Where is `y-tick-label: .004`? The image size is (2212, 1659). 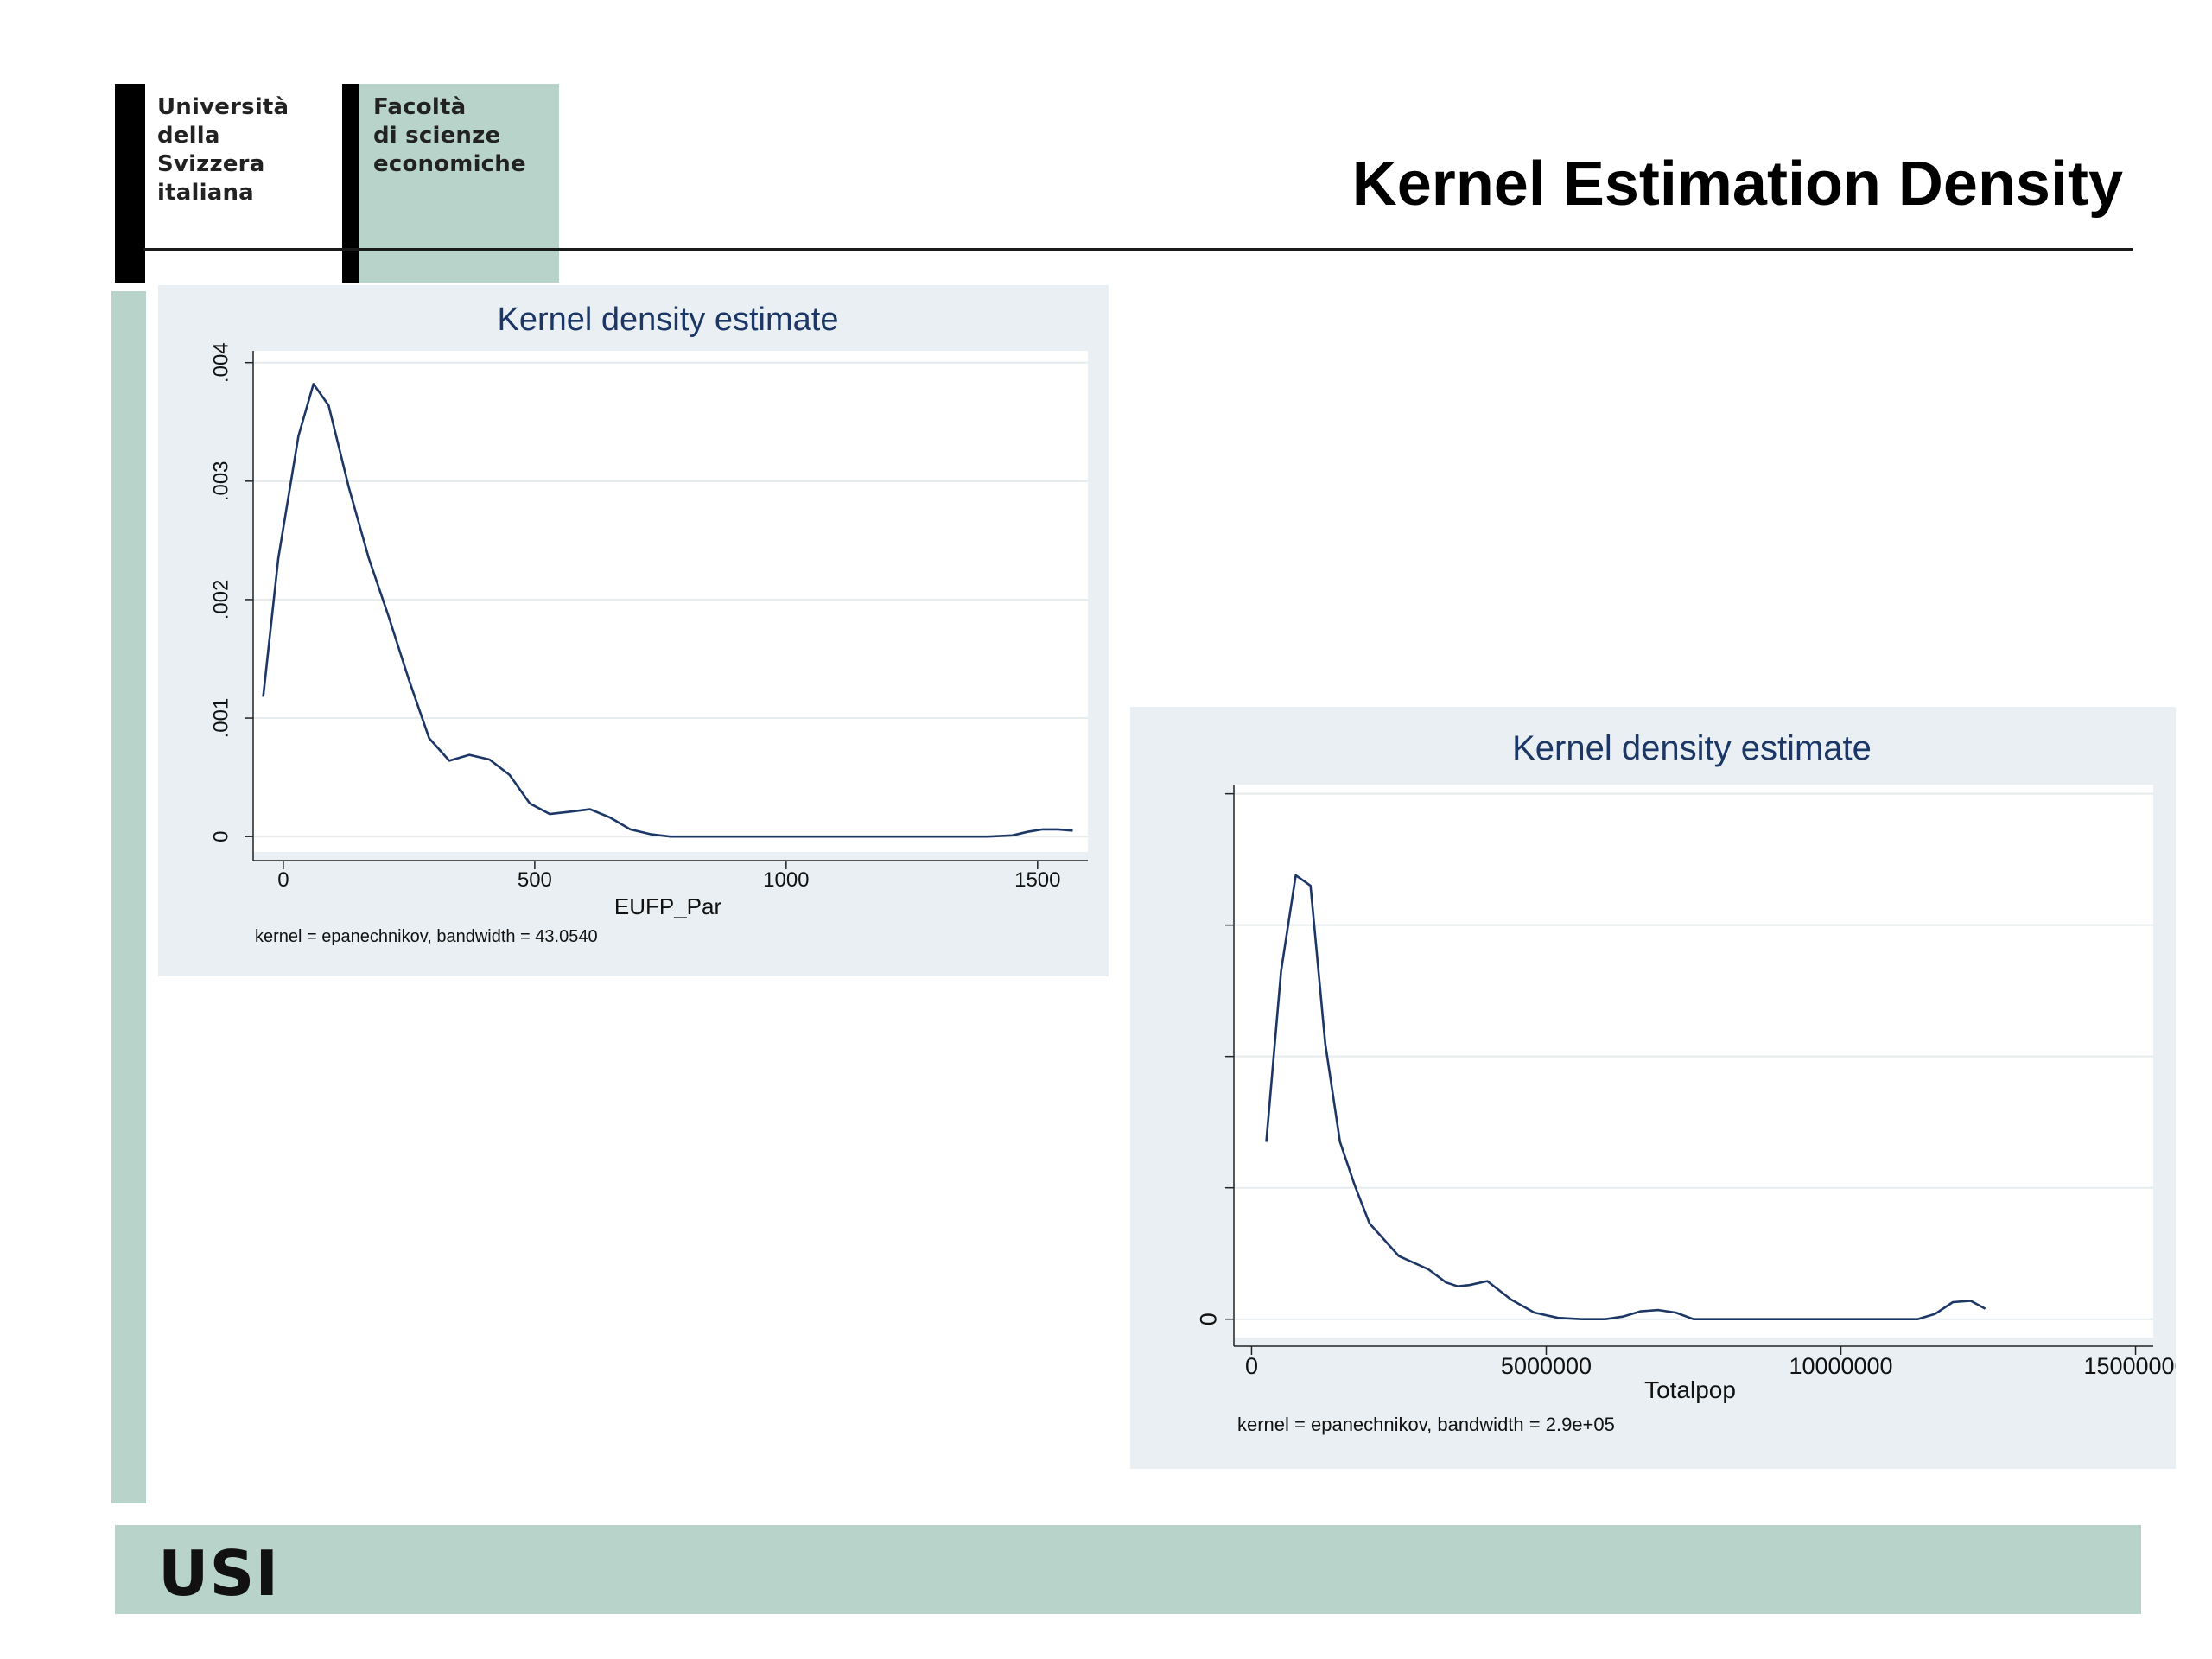
y-tick-label: .004 is located at coordinates (220, 362).